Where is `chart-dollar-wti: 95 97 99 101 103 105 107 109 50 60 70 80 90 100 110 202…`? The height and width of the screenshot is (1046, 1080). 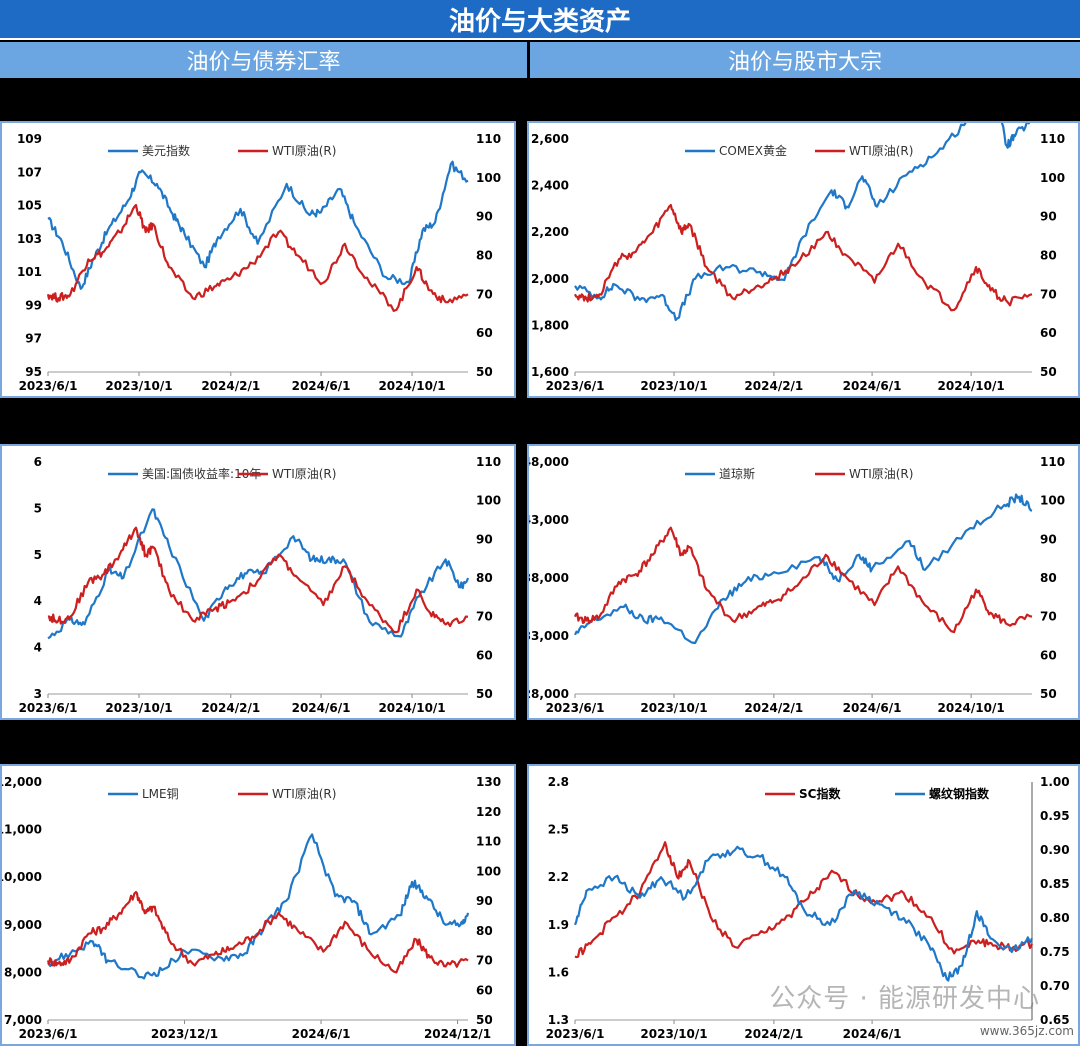 chart-dollar-wti: 95 97 99 101 103 105 107 109 50 60 70 80 90 100 110 202… is located at coordinates (259, 262).